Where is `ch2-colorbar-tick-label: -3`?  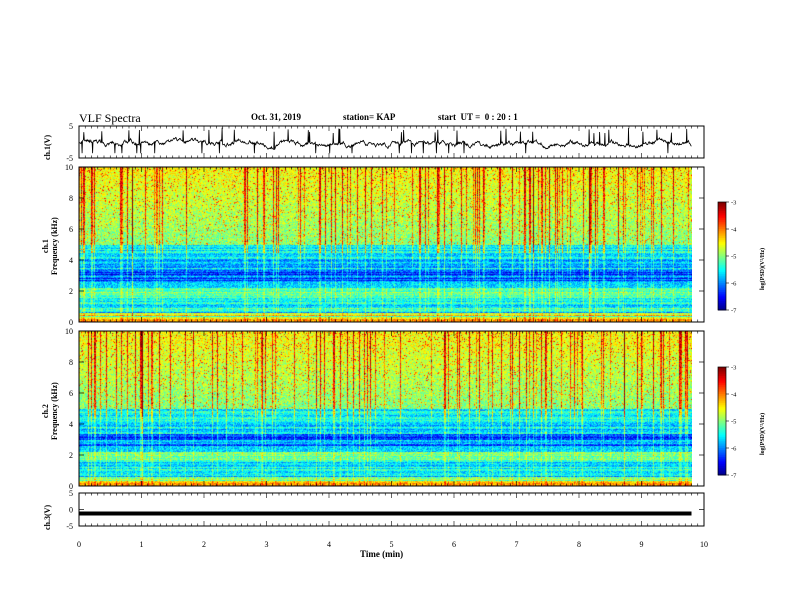
ch2-colorbar-tick-label: -3 is located at coordinates (733, 368).